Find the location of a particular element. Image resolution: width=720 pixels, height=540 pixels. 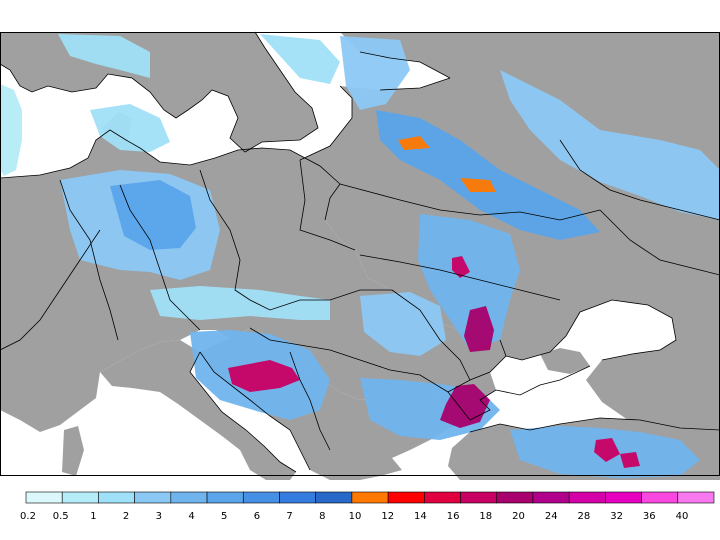

legend-label-5: 4 is located at coordinates (191, 516).